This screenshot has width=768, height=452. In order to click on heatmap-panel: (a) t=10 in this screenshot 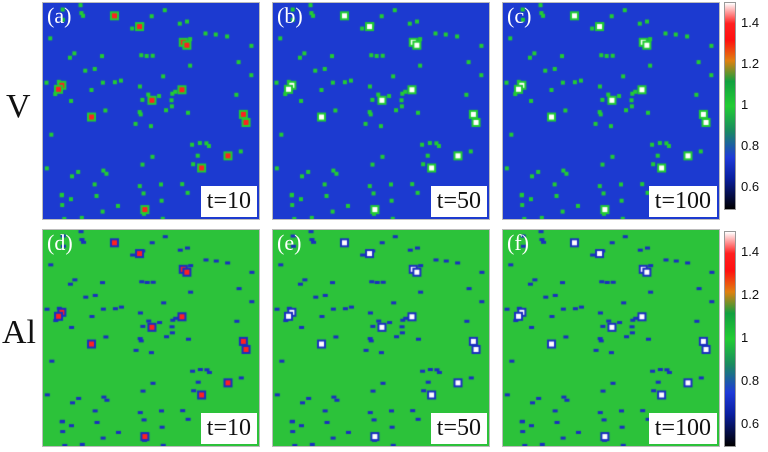, I will do `click(151, 111)`.